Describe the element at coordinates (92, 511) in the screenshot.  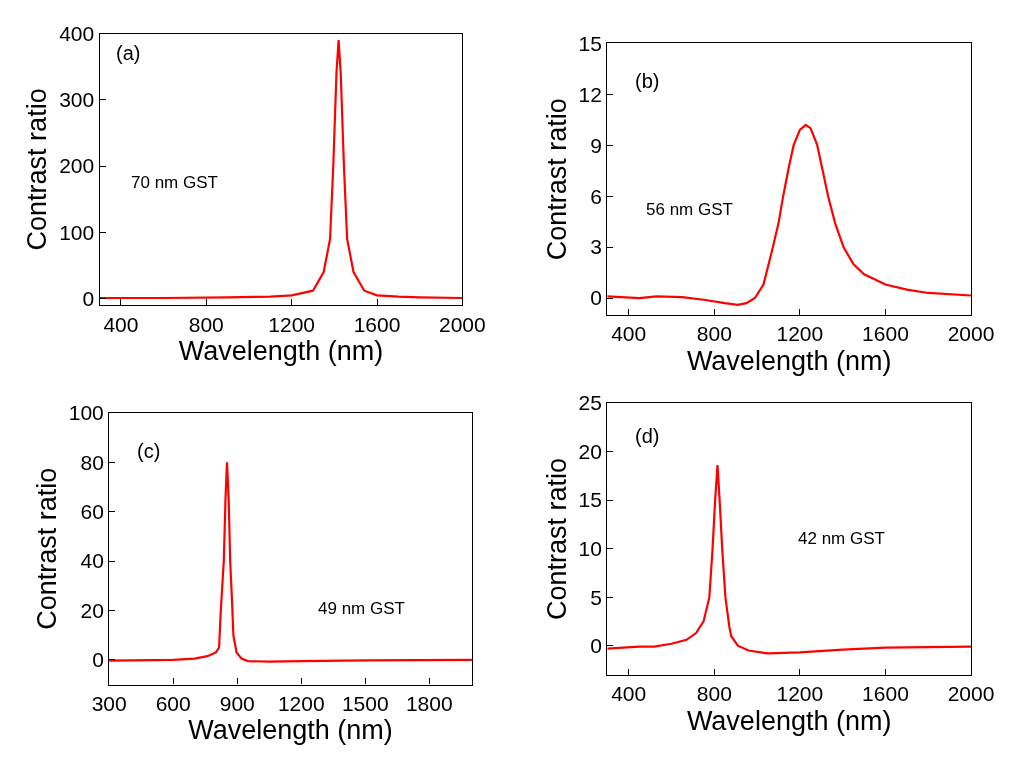
I see `y-tick-label: 60` at that location.